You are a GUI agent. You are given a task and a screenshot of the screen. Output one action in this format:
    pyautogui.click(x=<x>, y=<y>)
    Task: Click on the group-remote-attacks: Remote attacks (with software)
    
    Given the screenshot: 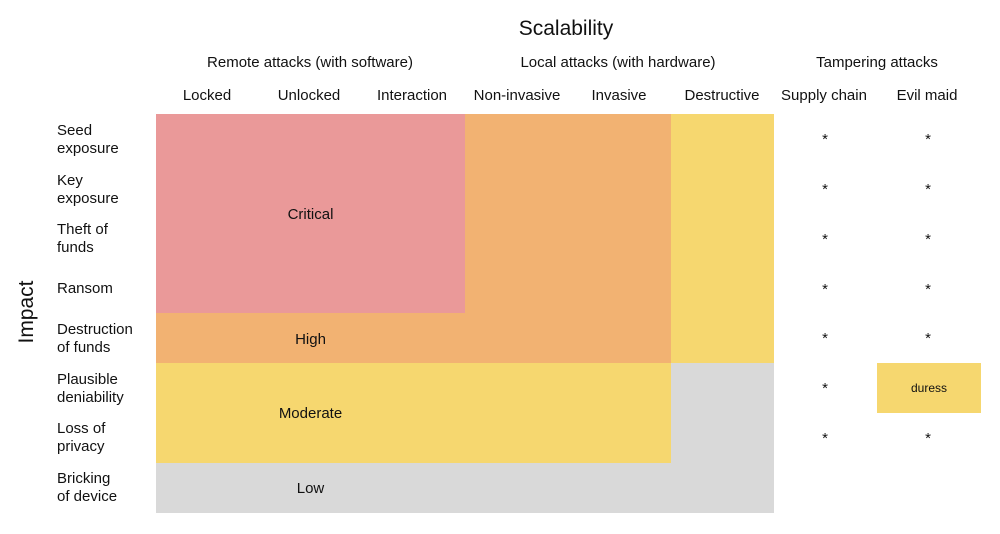 What is the action you would take?
    pyautogui.click(x=310, y=62)
    